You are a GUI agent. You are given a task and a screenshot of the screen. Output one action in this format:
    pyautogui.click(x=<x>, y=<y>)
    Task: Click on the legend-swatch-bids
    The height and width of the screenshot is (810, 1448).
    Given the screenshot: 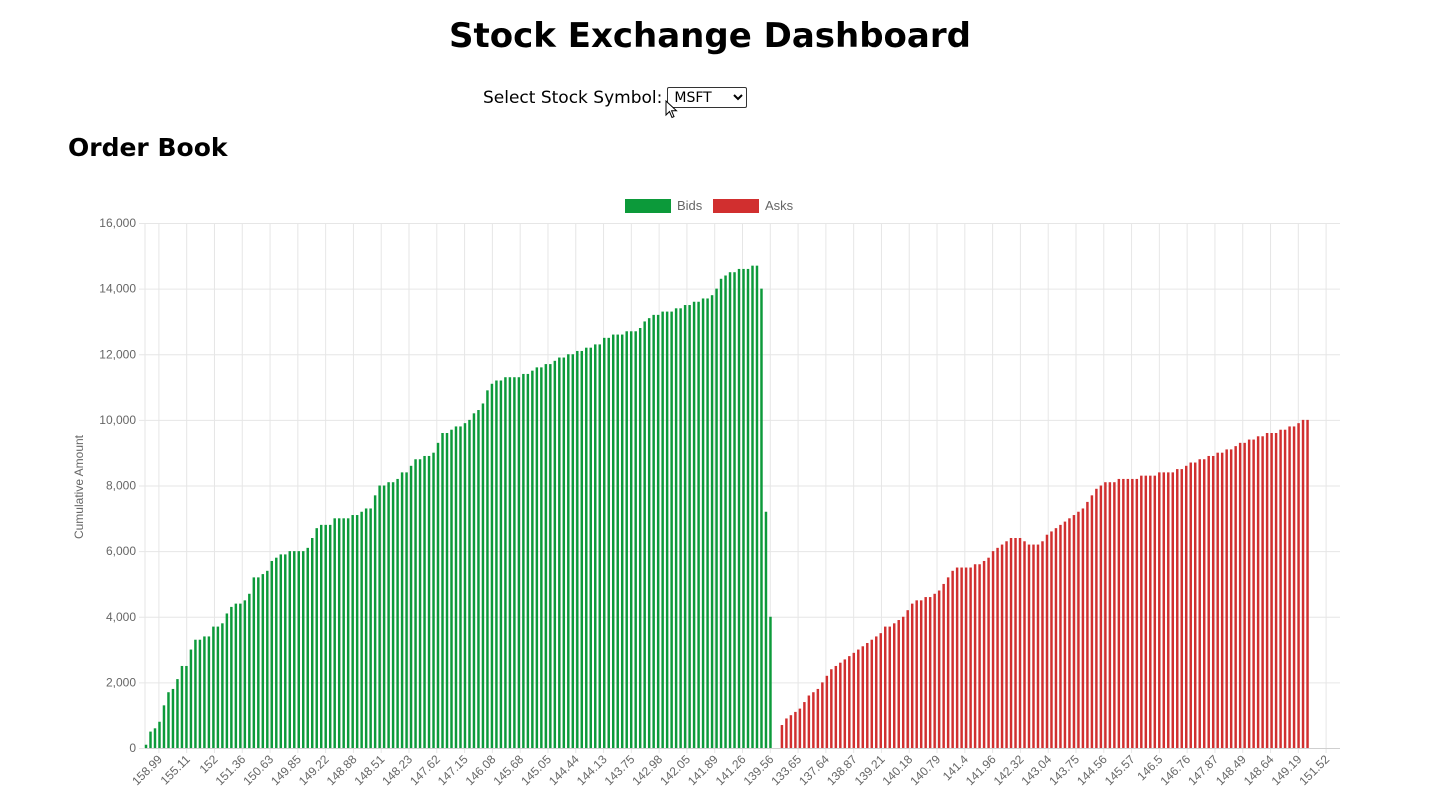 What is the action you would take?
    pyautogui.click(x=648, y=206)
    